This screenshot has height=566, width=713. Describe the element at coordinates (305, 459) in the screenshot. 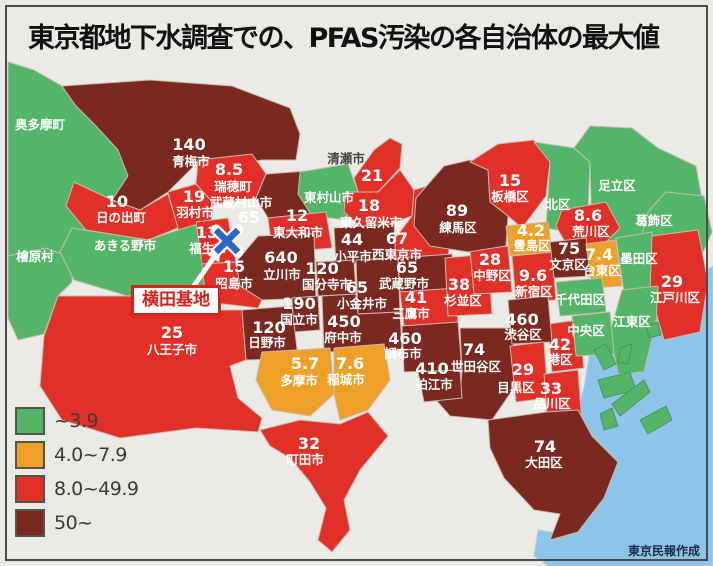

I see `region-name-machida: 町田市` at that location.